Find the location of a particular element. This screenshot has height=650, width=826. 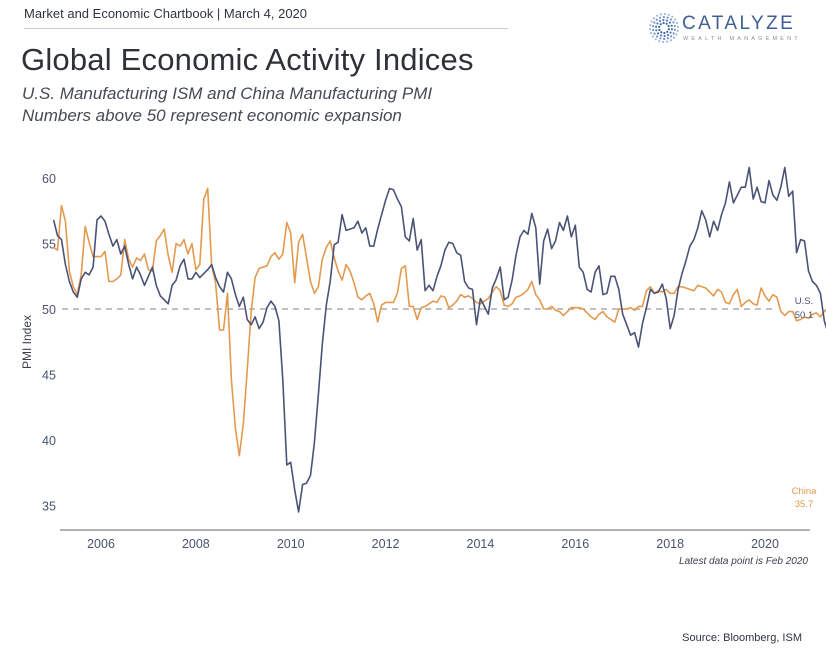

x-tick-label: 2012 is located at coordinates (386, 544).